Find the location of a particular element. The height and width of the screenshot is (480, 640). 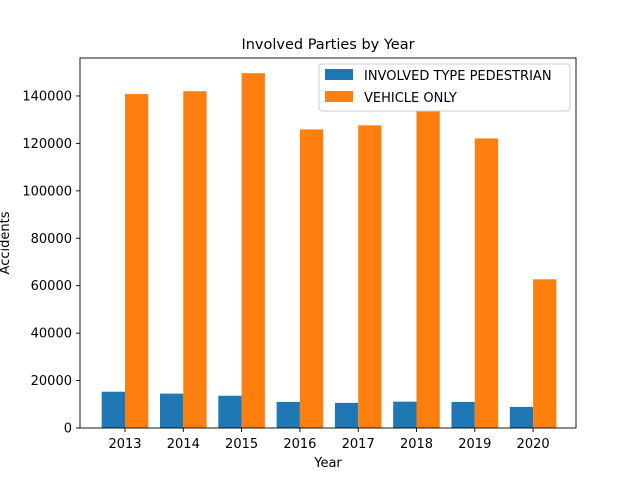

bar-pedestrian-2016 is located at coordinates (288, 414).